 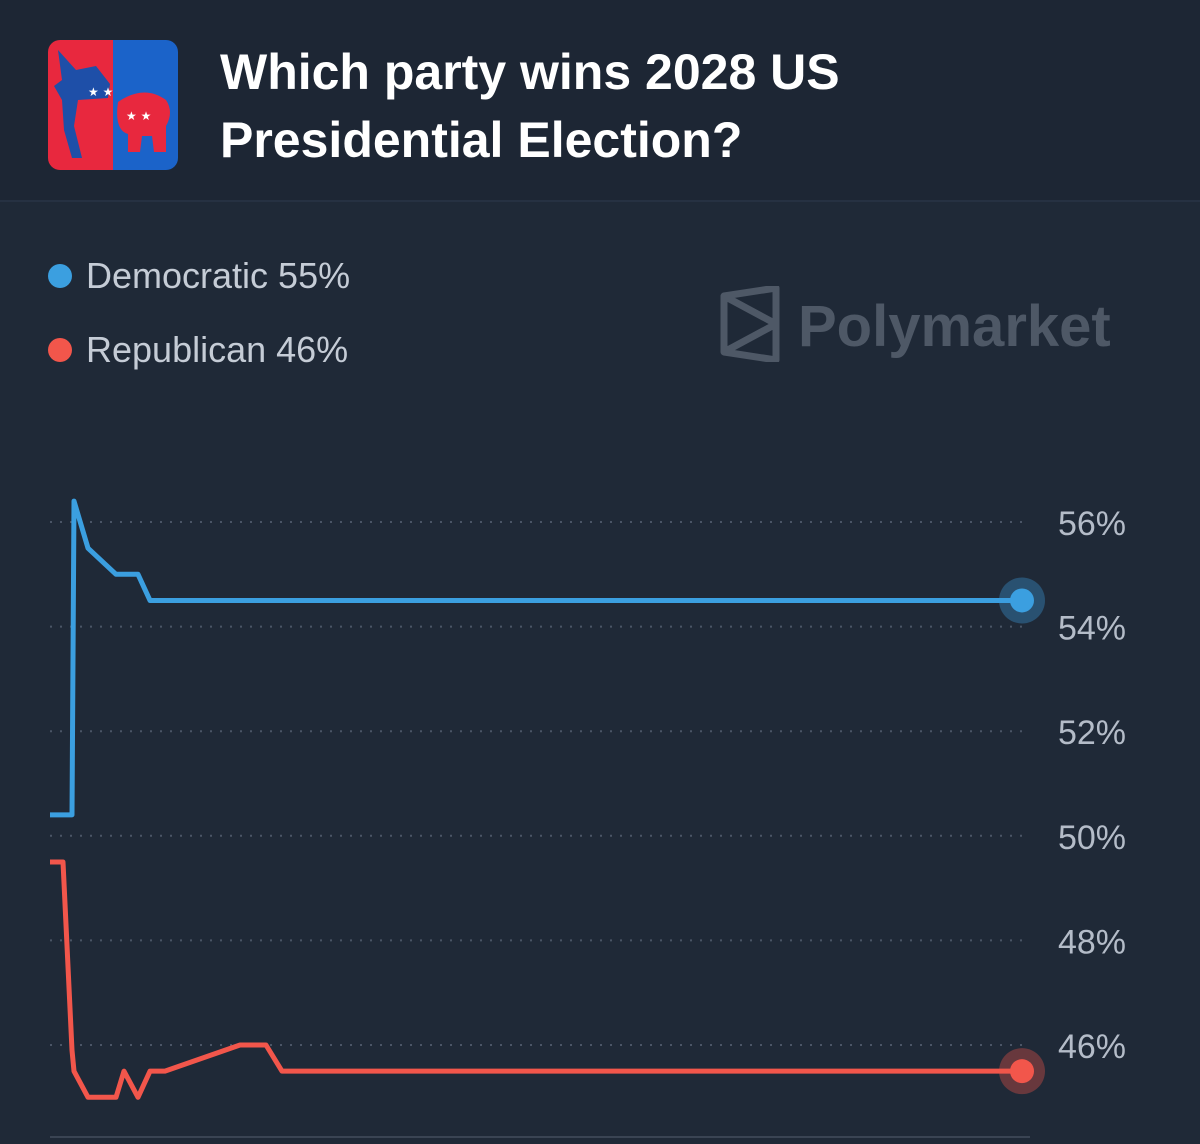 What do you see at coordinates (540, 1137) in the screenshot?
I see `chart-baseline` at bounding box center [540, 1137].